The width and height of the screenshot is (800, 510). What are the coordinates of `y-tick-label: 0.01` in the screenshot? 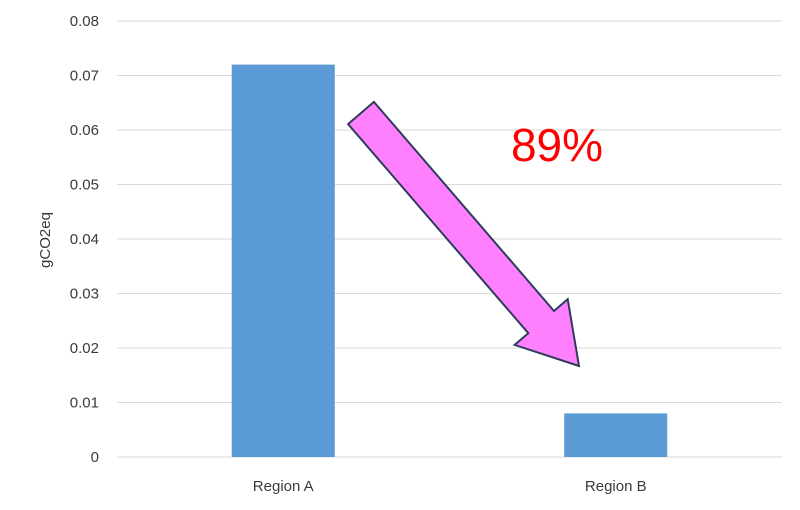 It's located at (84, 403).